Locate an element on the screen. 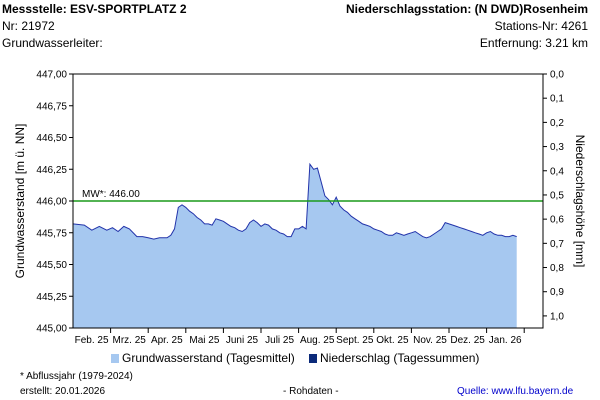 Image resolution: width=600 pixels, height=400 pixels. aquifer-label: Grundwasserleiter: is located at coordinates (52, 43).